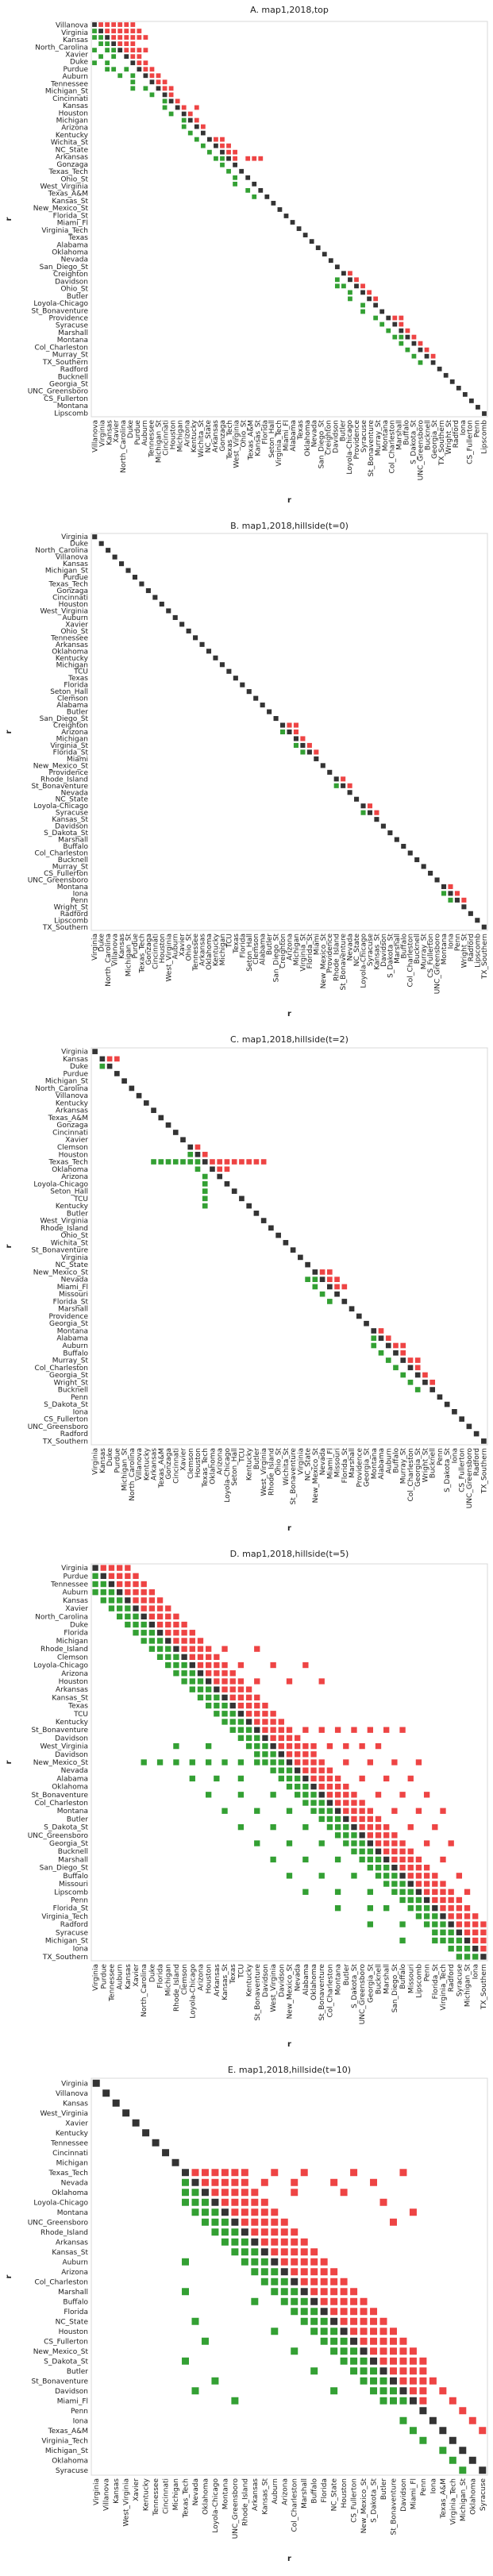 This screenshot has height=2576, width=493. Describe the element at coordinates (76, 686) in the screenshot. I see `y-tick-label: Florida` at that location.